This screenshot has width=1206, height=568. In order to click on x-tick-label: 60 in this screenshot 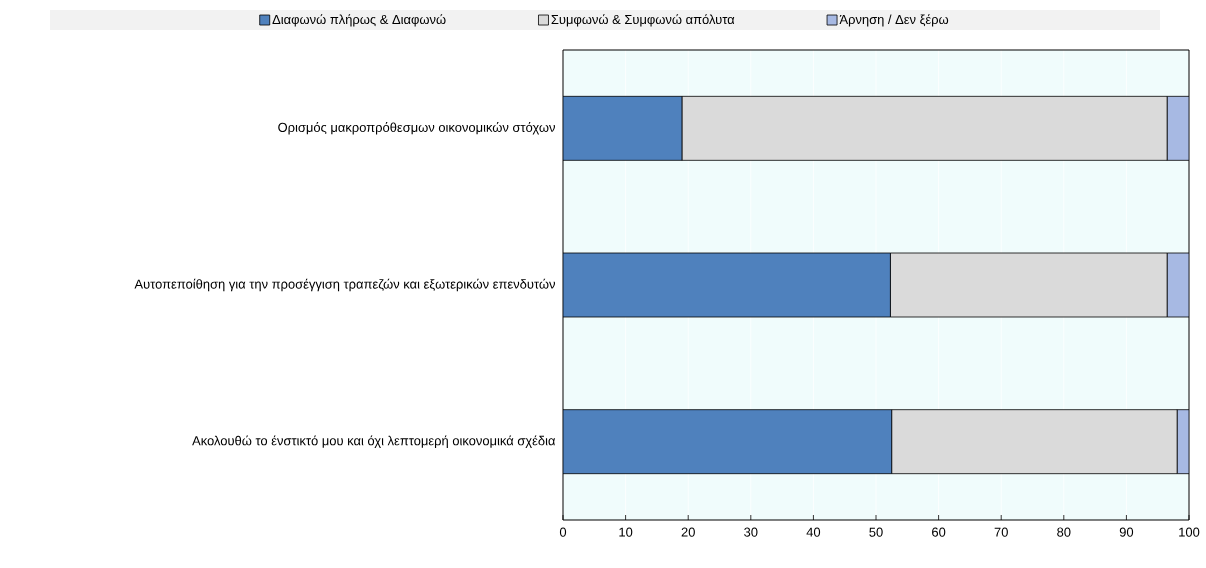, I will do `click(939, 532)`.